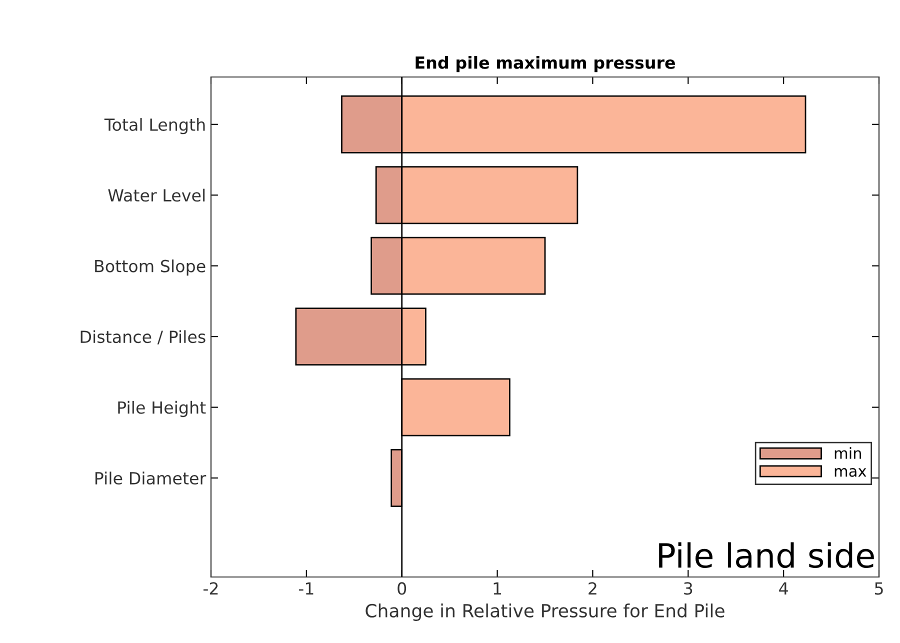 Image resolution: width=900 pixels, height=643 pixels. I want to click on x-tick-label: 5, so click(878, 588).